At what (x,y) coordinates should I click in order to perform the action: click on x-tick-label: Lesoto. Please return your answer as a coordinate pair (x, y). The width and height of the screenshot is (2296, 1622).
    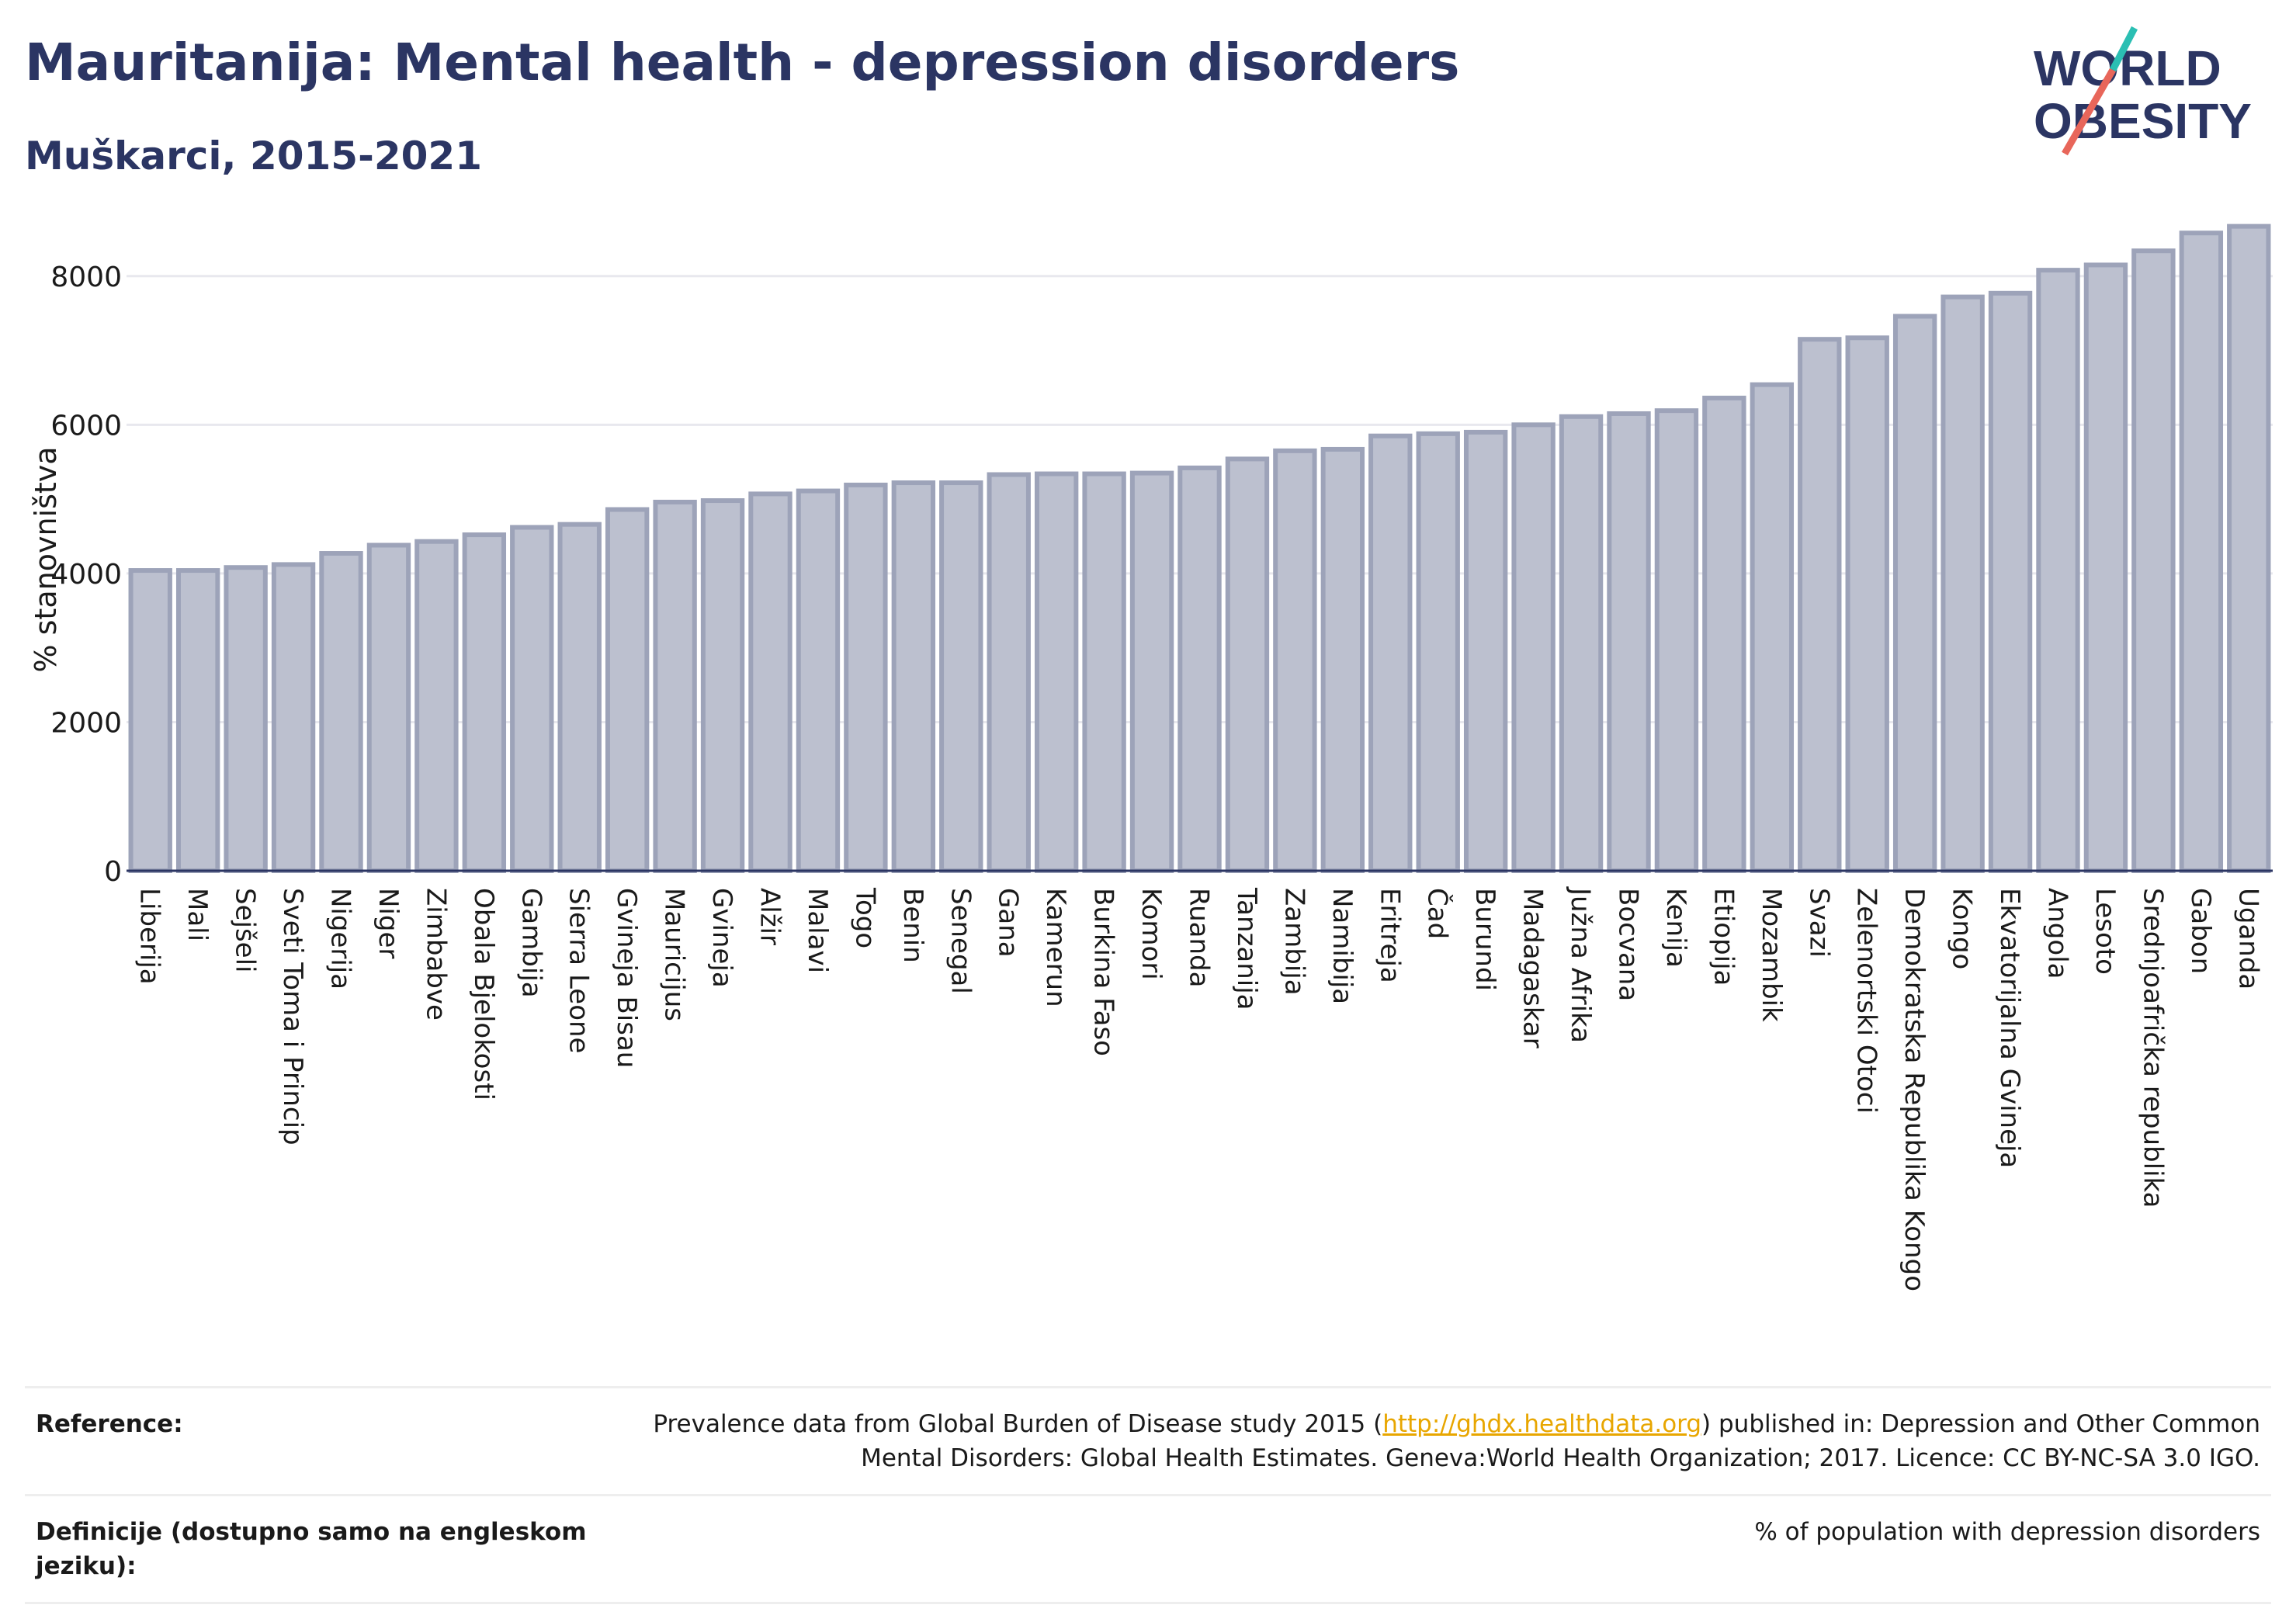
    Looking at the image, I should click on (2105, 932).